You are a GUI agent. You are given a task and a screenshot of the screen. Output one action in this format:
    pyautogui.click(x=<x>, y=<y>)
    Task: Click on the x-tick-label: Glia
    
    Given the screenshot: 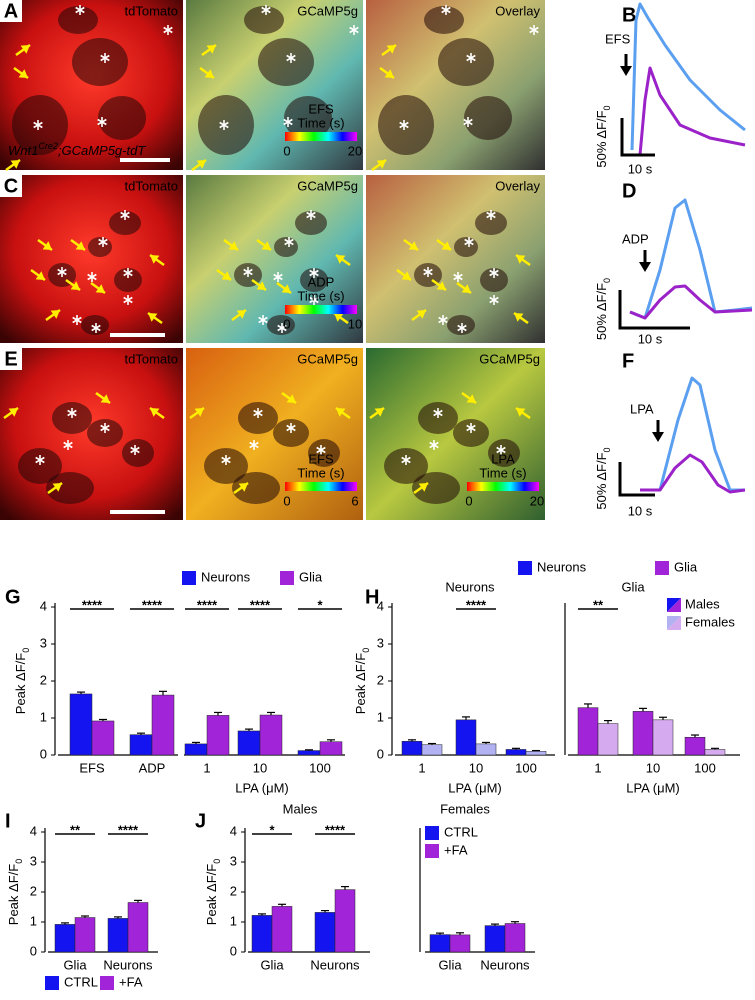 What is the action you would take?
    pyautogui.click(x=75, y=964)
    